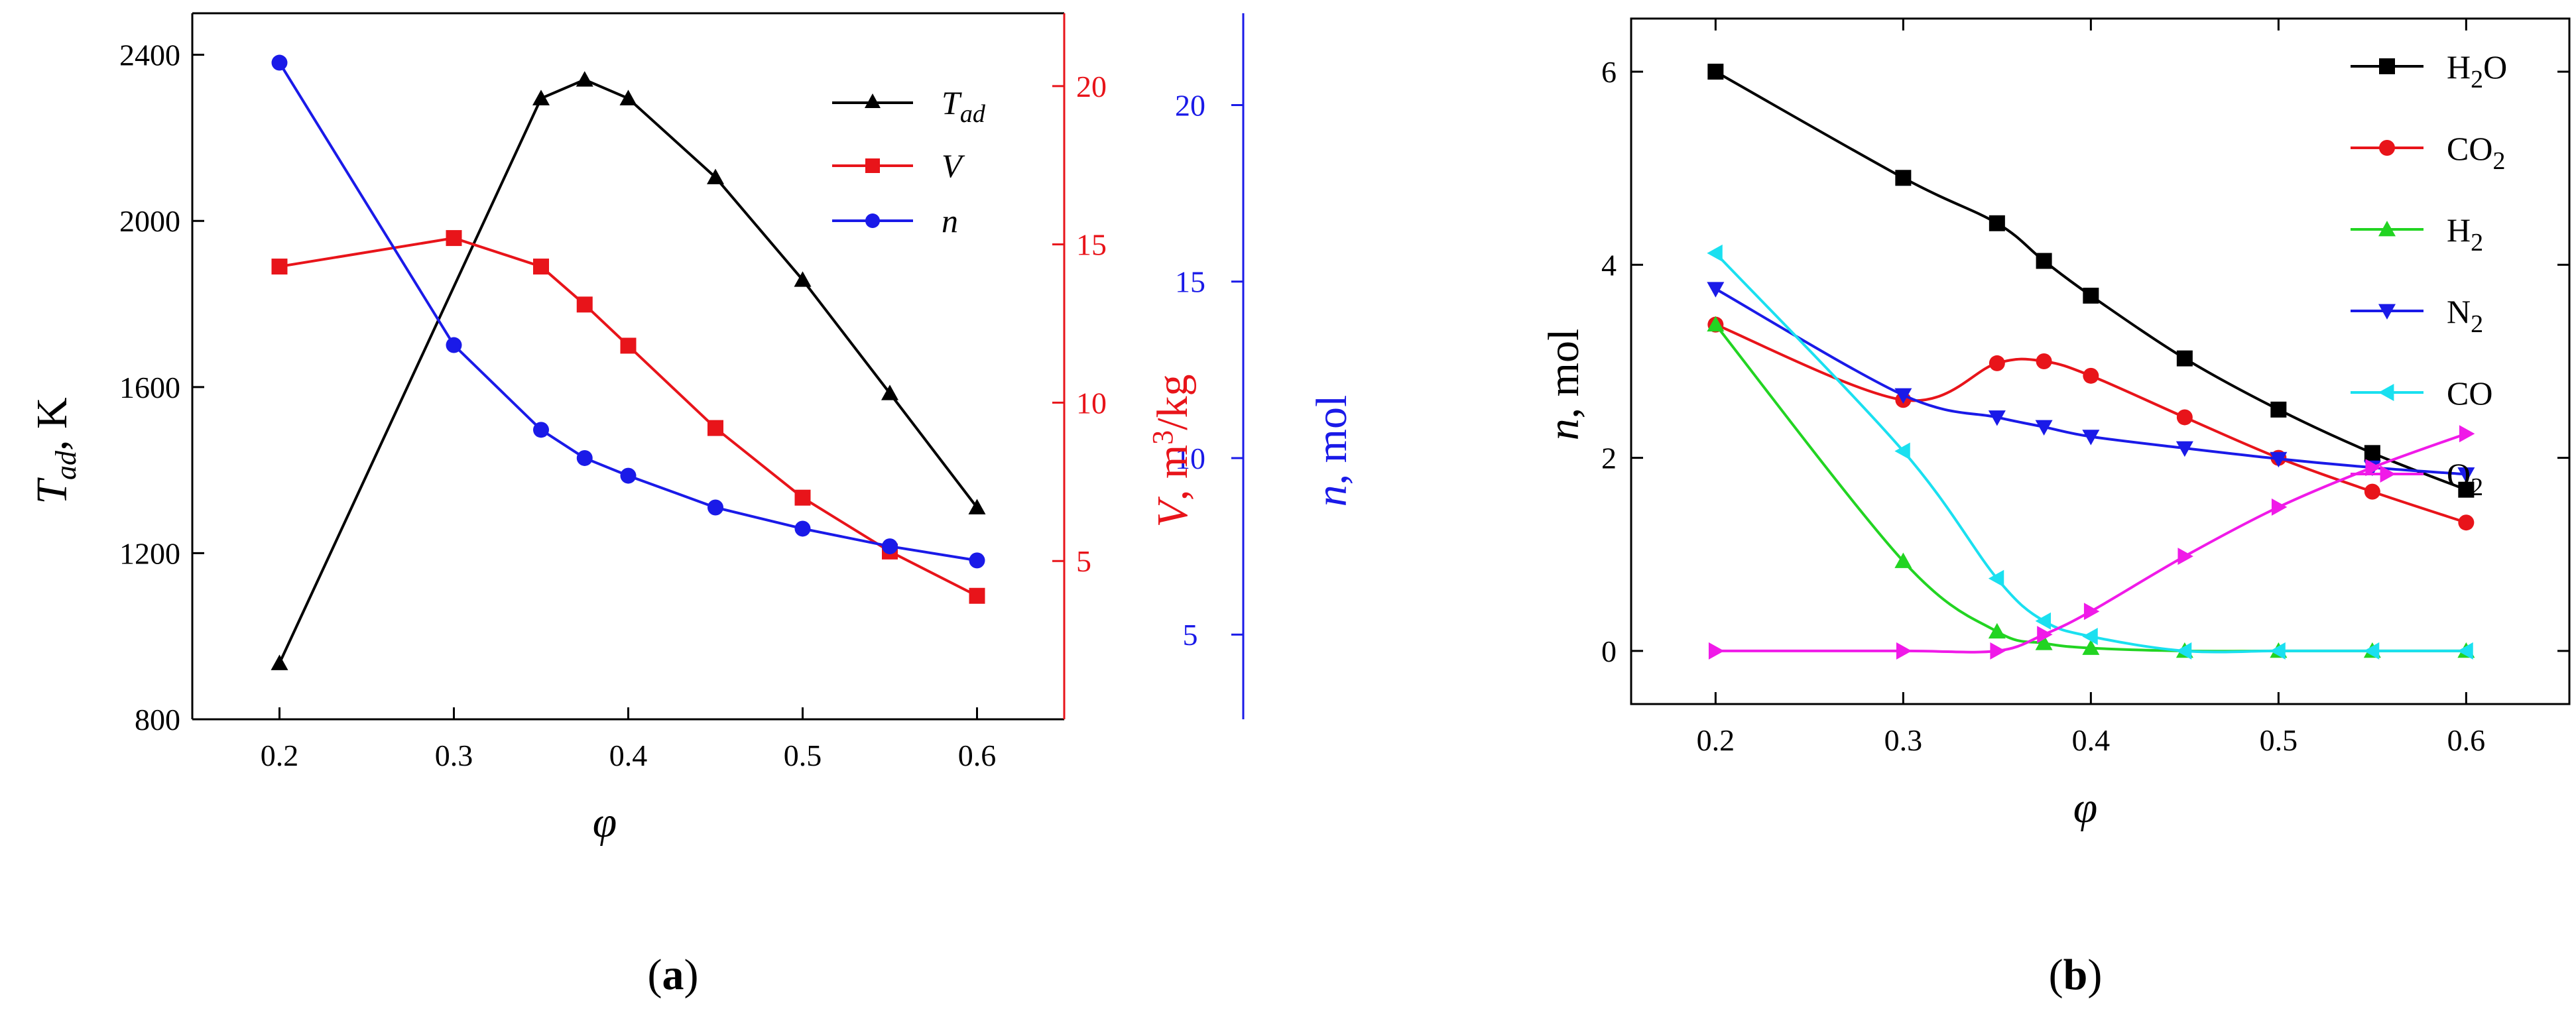  I want to click on panel-a-x-axis-title: φ, so click(605, 822).